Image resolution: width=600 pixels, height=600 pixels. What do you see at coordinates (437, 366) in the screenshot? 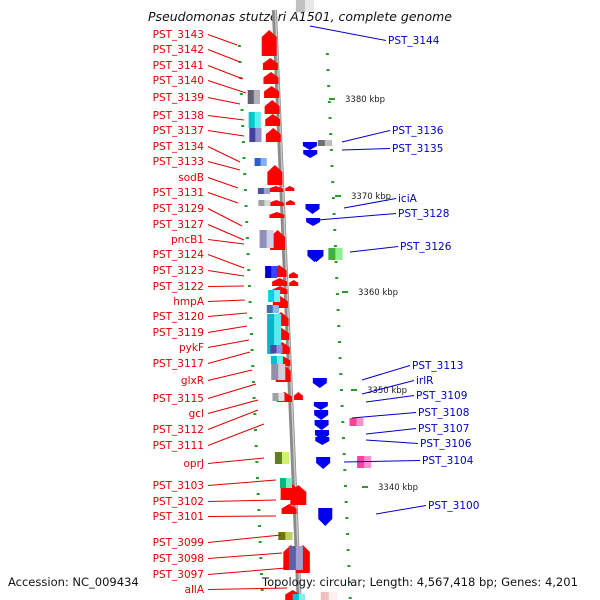
I see `right-gene-label: PST_3113` at bounding box center [437, 366].